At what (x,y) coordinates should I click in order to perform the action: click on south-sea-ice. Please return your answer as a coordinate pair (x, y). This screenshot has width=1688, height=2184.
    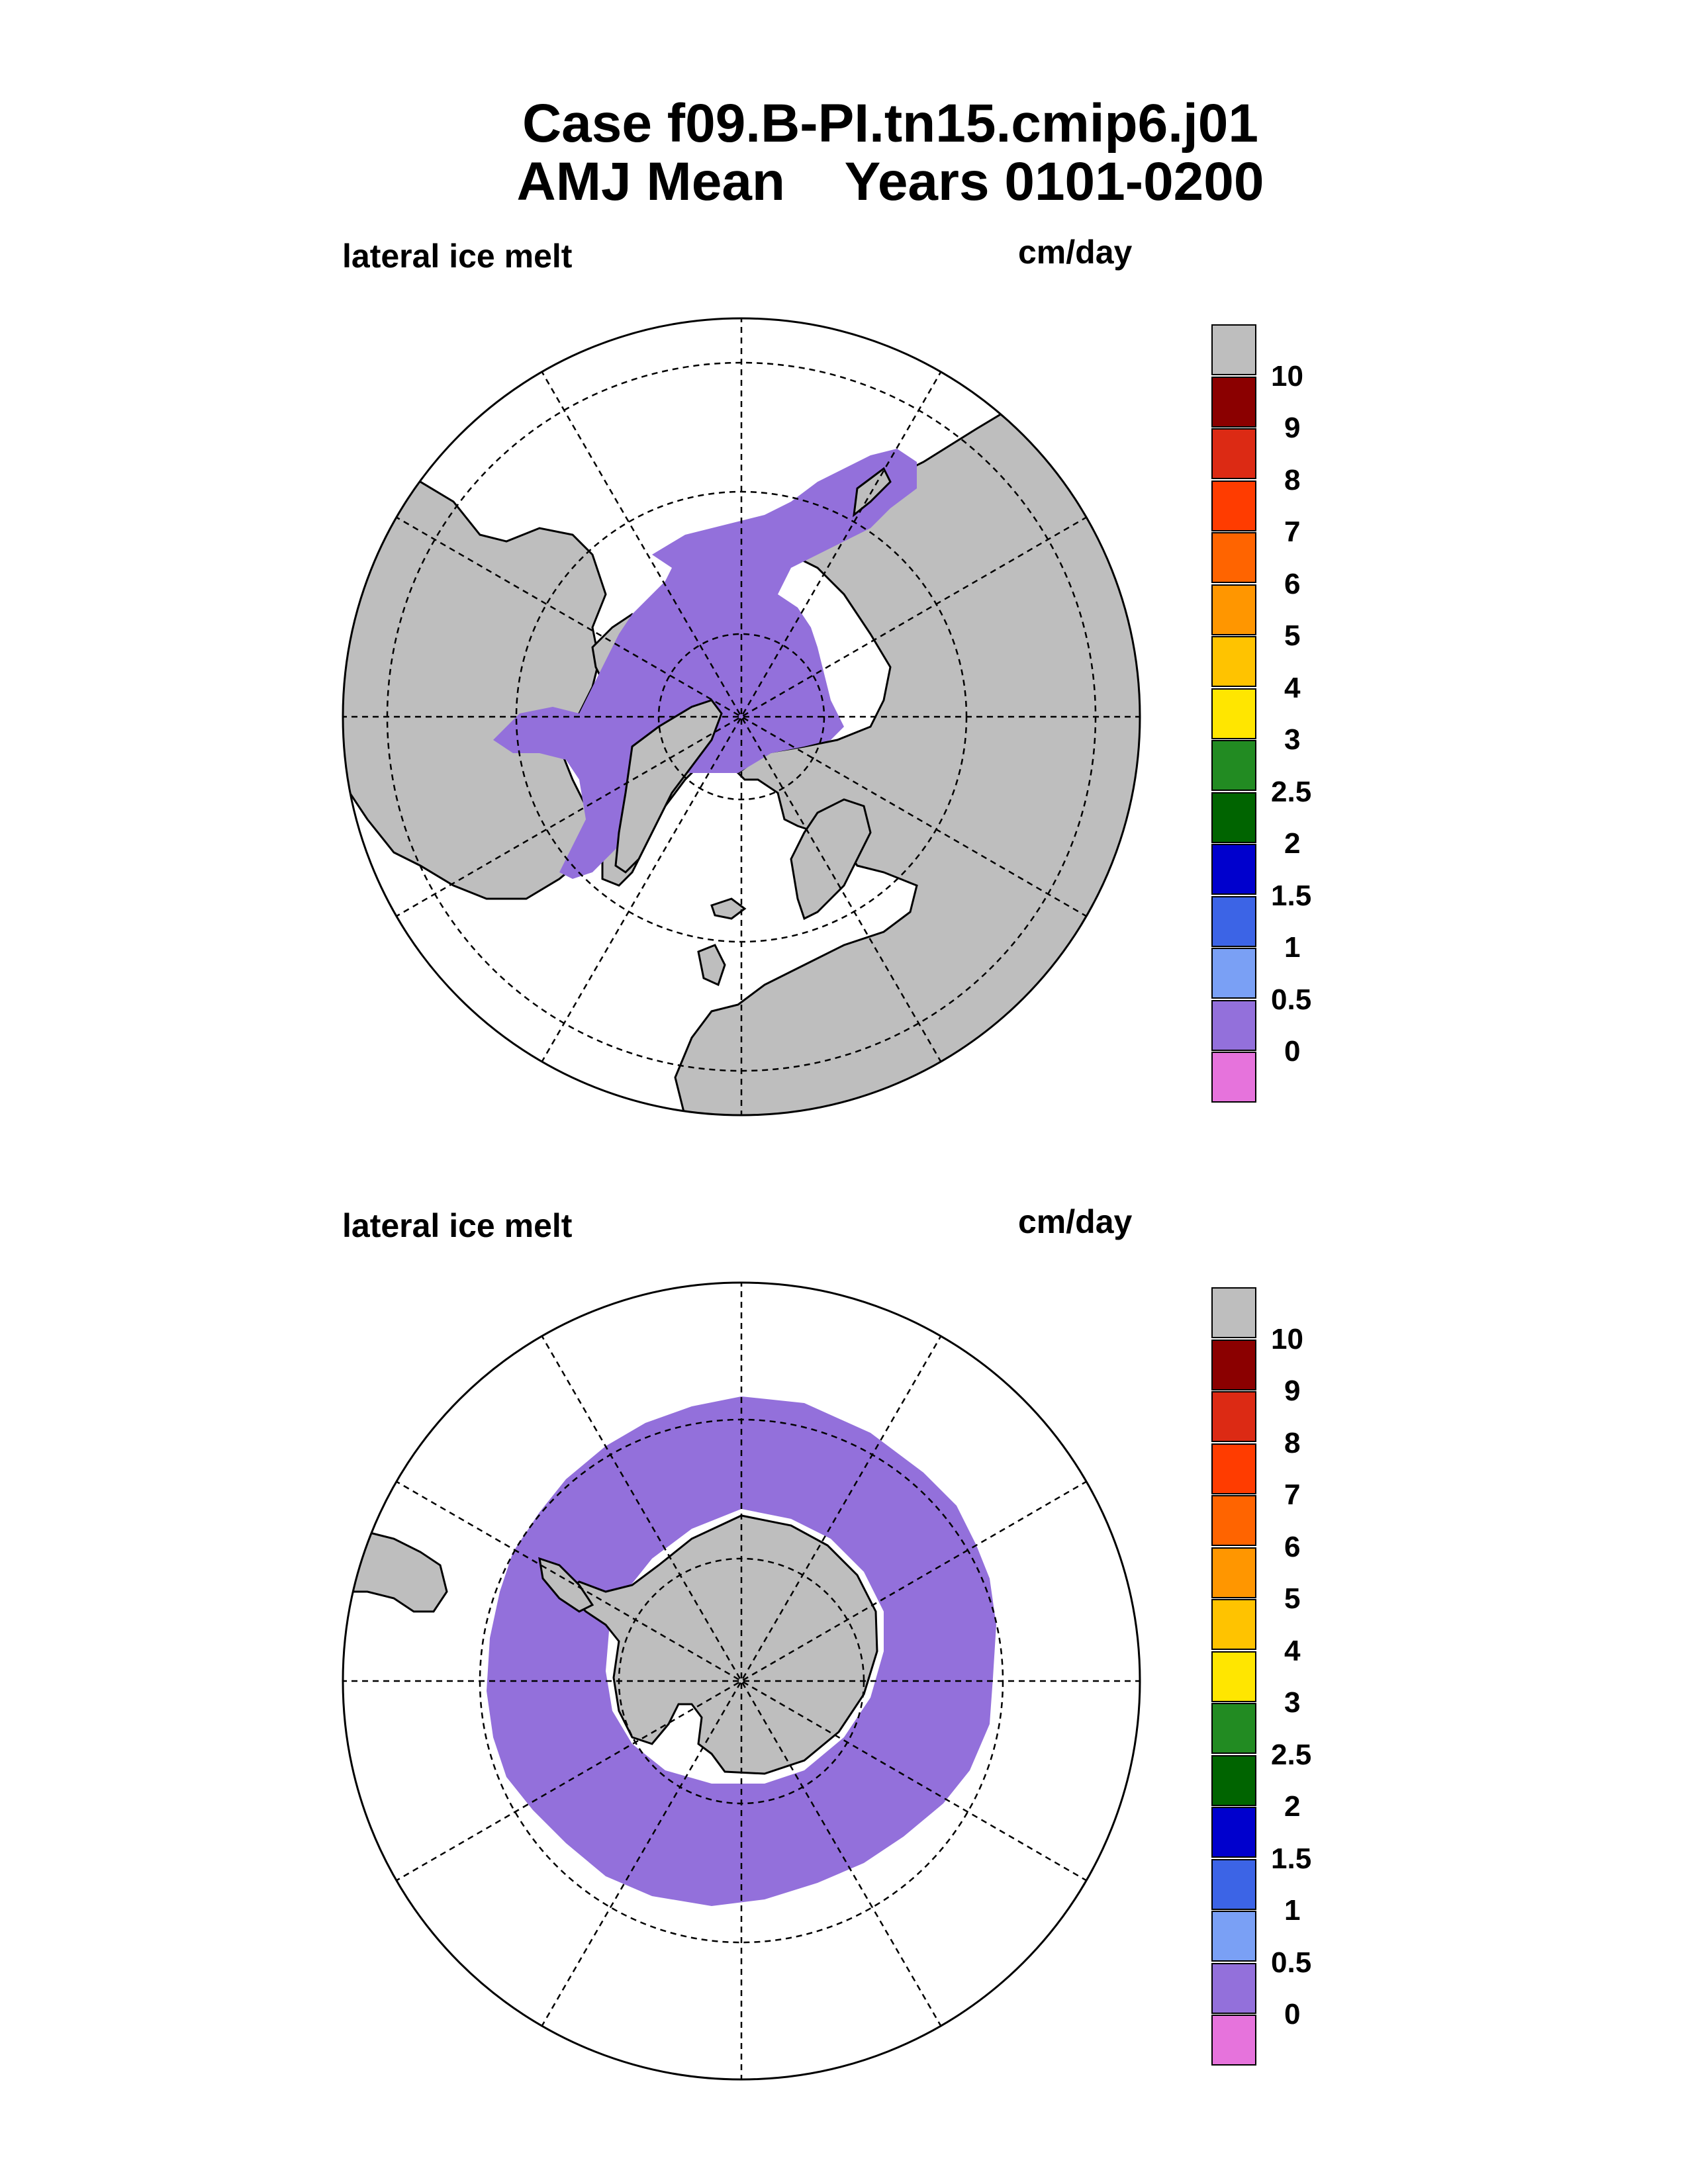
    Looking at the image, I should click on (741, 1651).